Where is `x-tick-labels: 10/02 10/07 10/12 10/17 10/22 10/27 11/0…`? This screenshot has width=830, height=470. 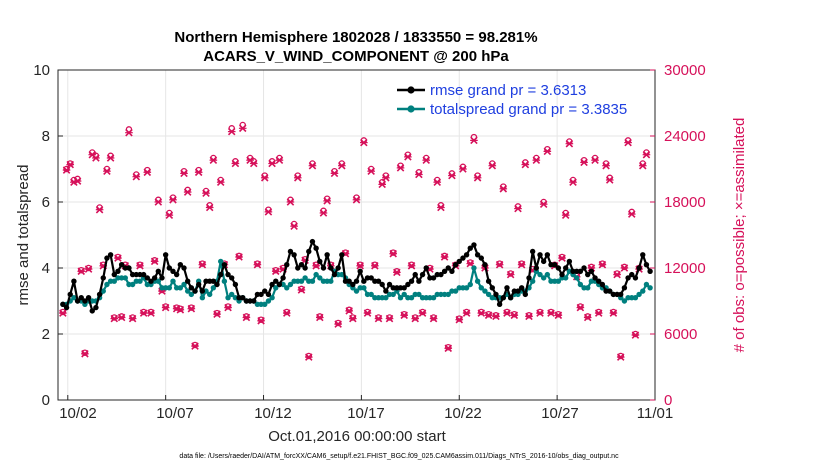 x-tick-labels: 10/02 10/07 10/12 10/17 10/22 10/27 11/0… is located at coordinates (366, 413).